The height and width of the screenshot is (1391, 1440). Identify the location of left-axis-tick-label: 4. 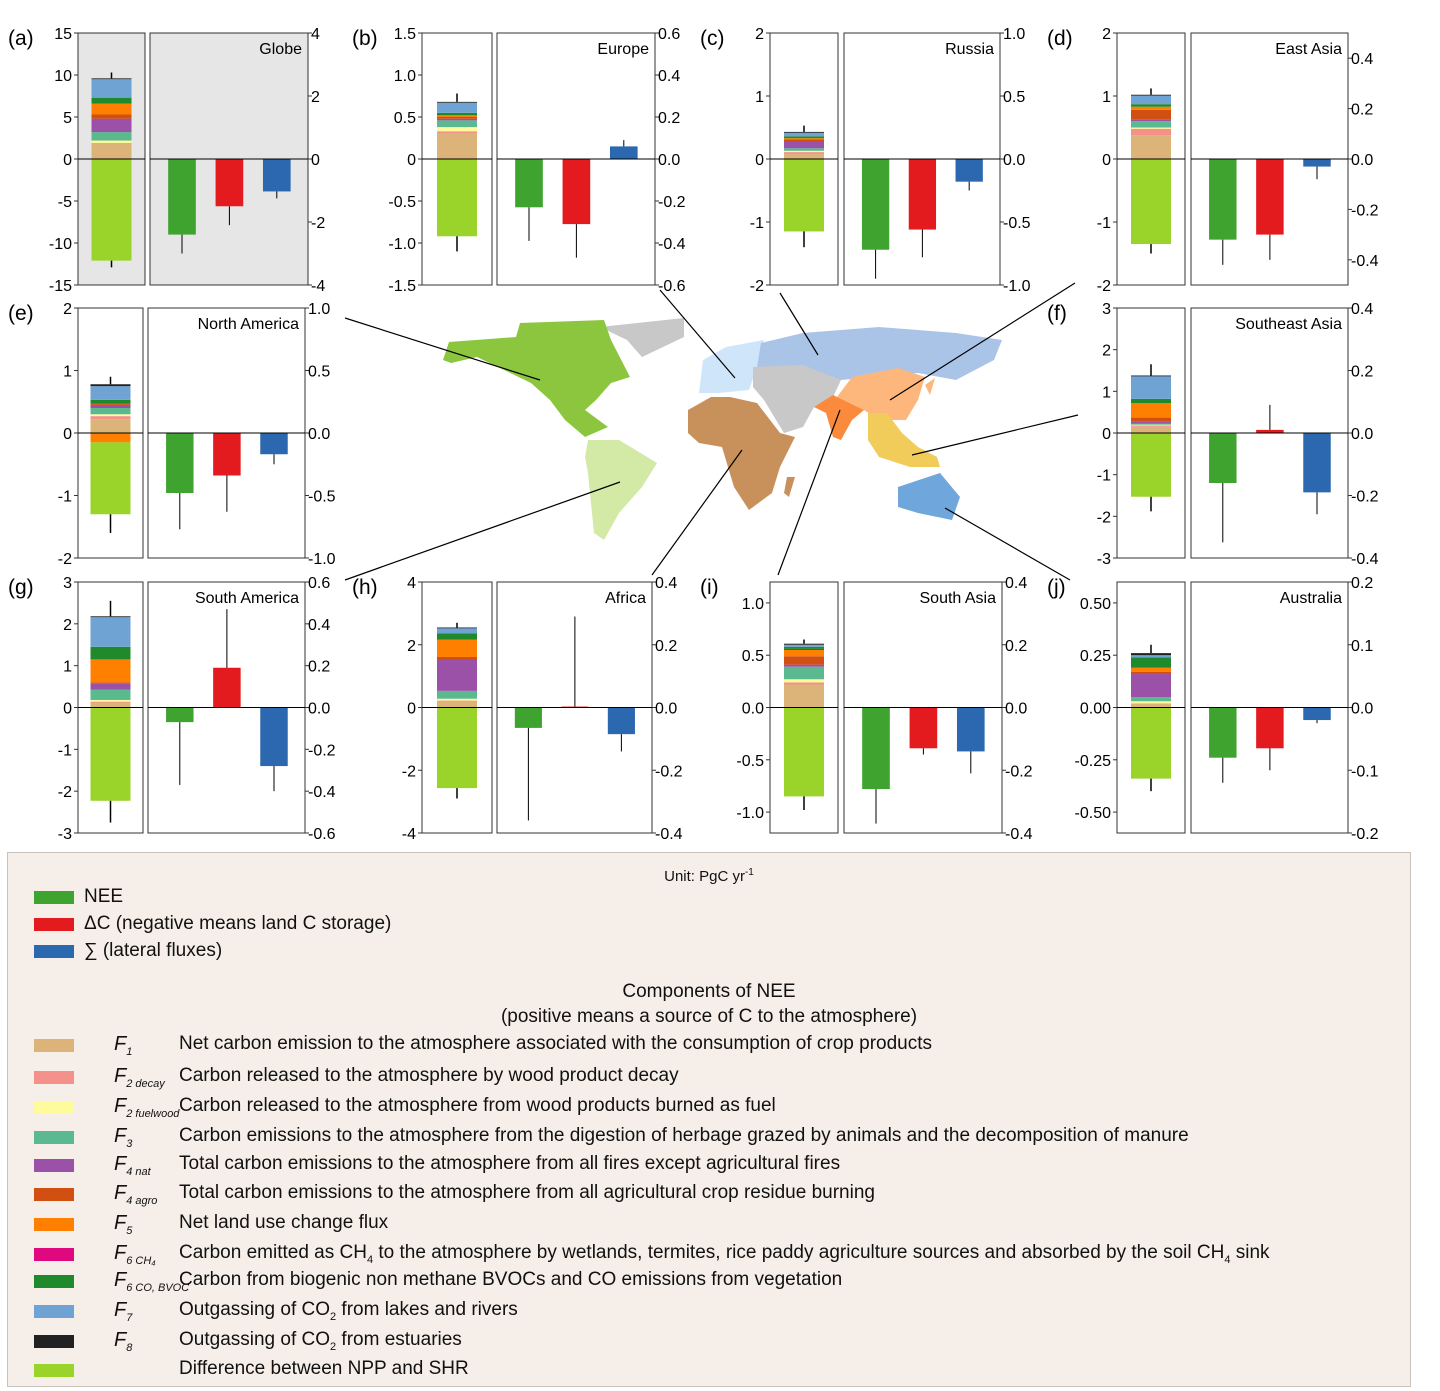
(411, 583).